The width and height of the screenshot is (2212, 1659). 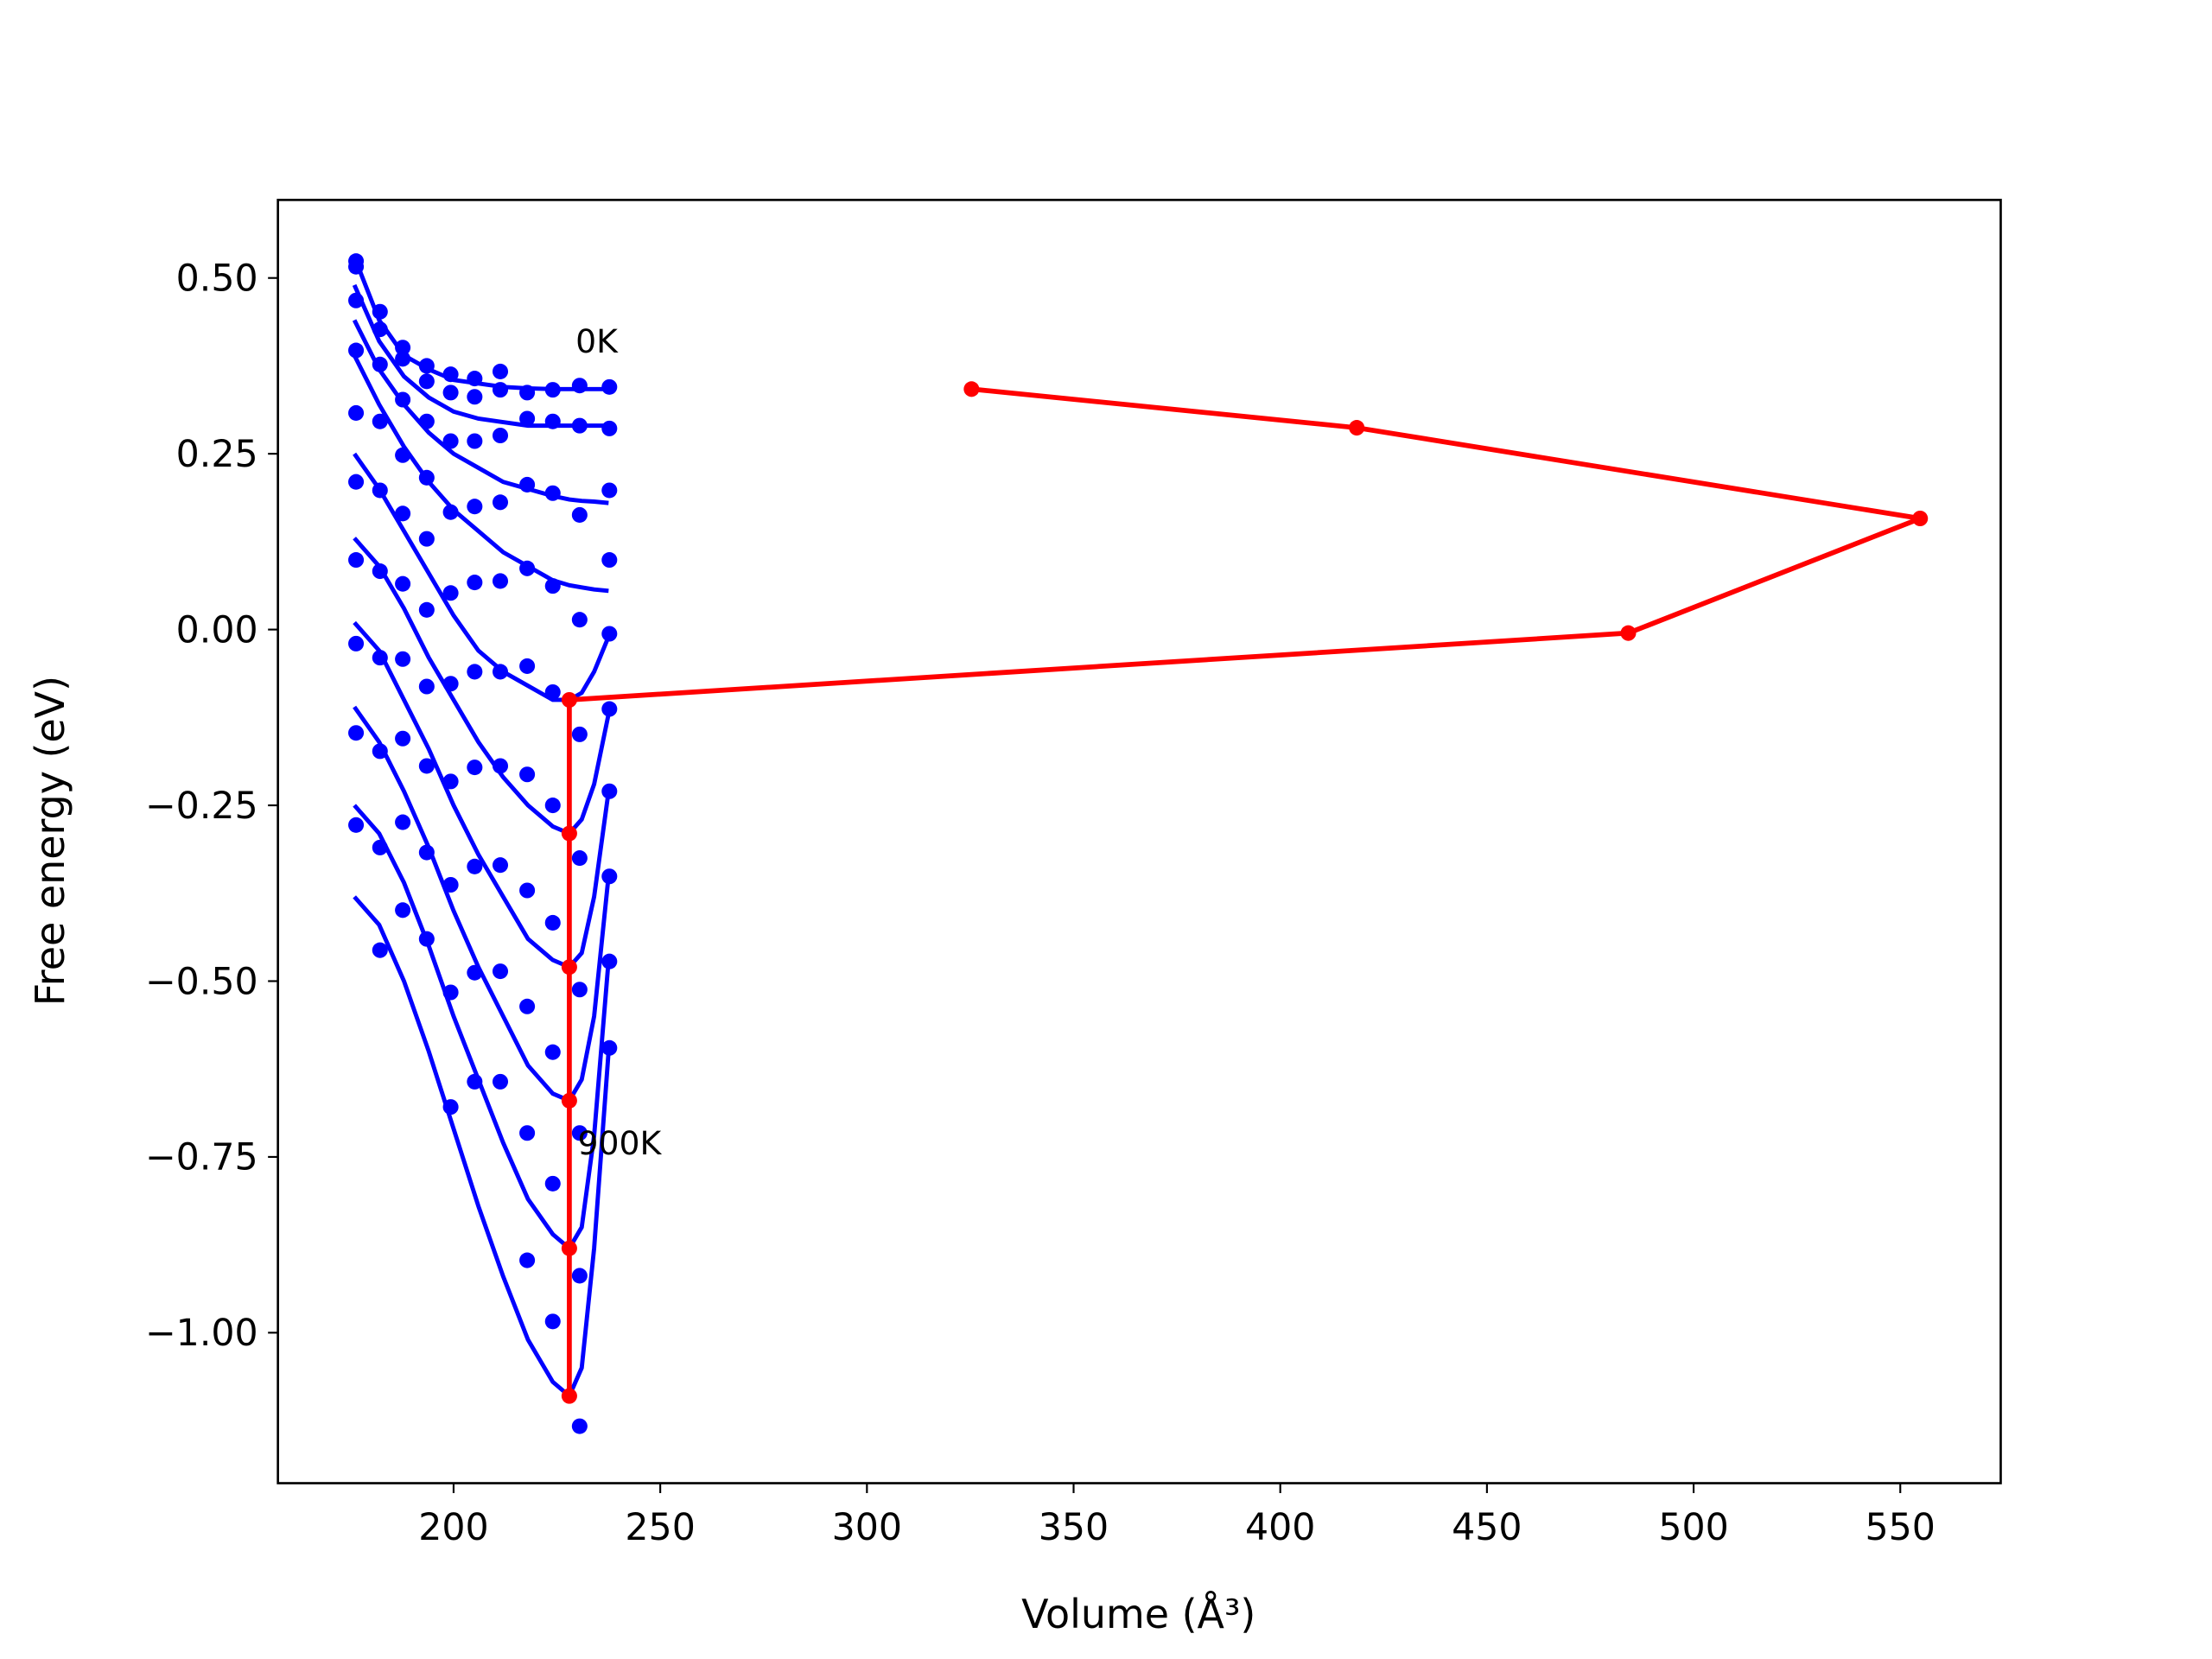 What do you see at coordinates (1693, 1527) in the screenshot?
I see `x-tick-label: 500` at bounding box center [1693, 1527].